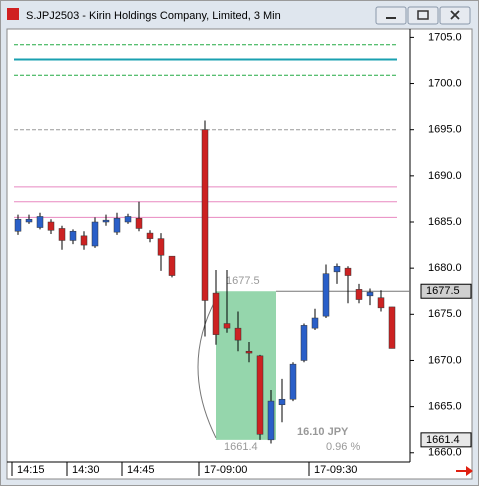  What do you see at coordinates (246, 365) in the screenshot?
I see `measure-box` at bounding box center [246, 365].